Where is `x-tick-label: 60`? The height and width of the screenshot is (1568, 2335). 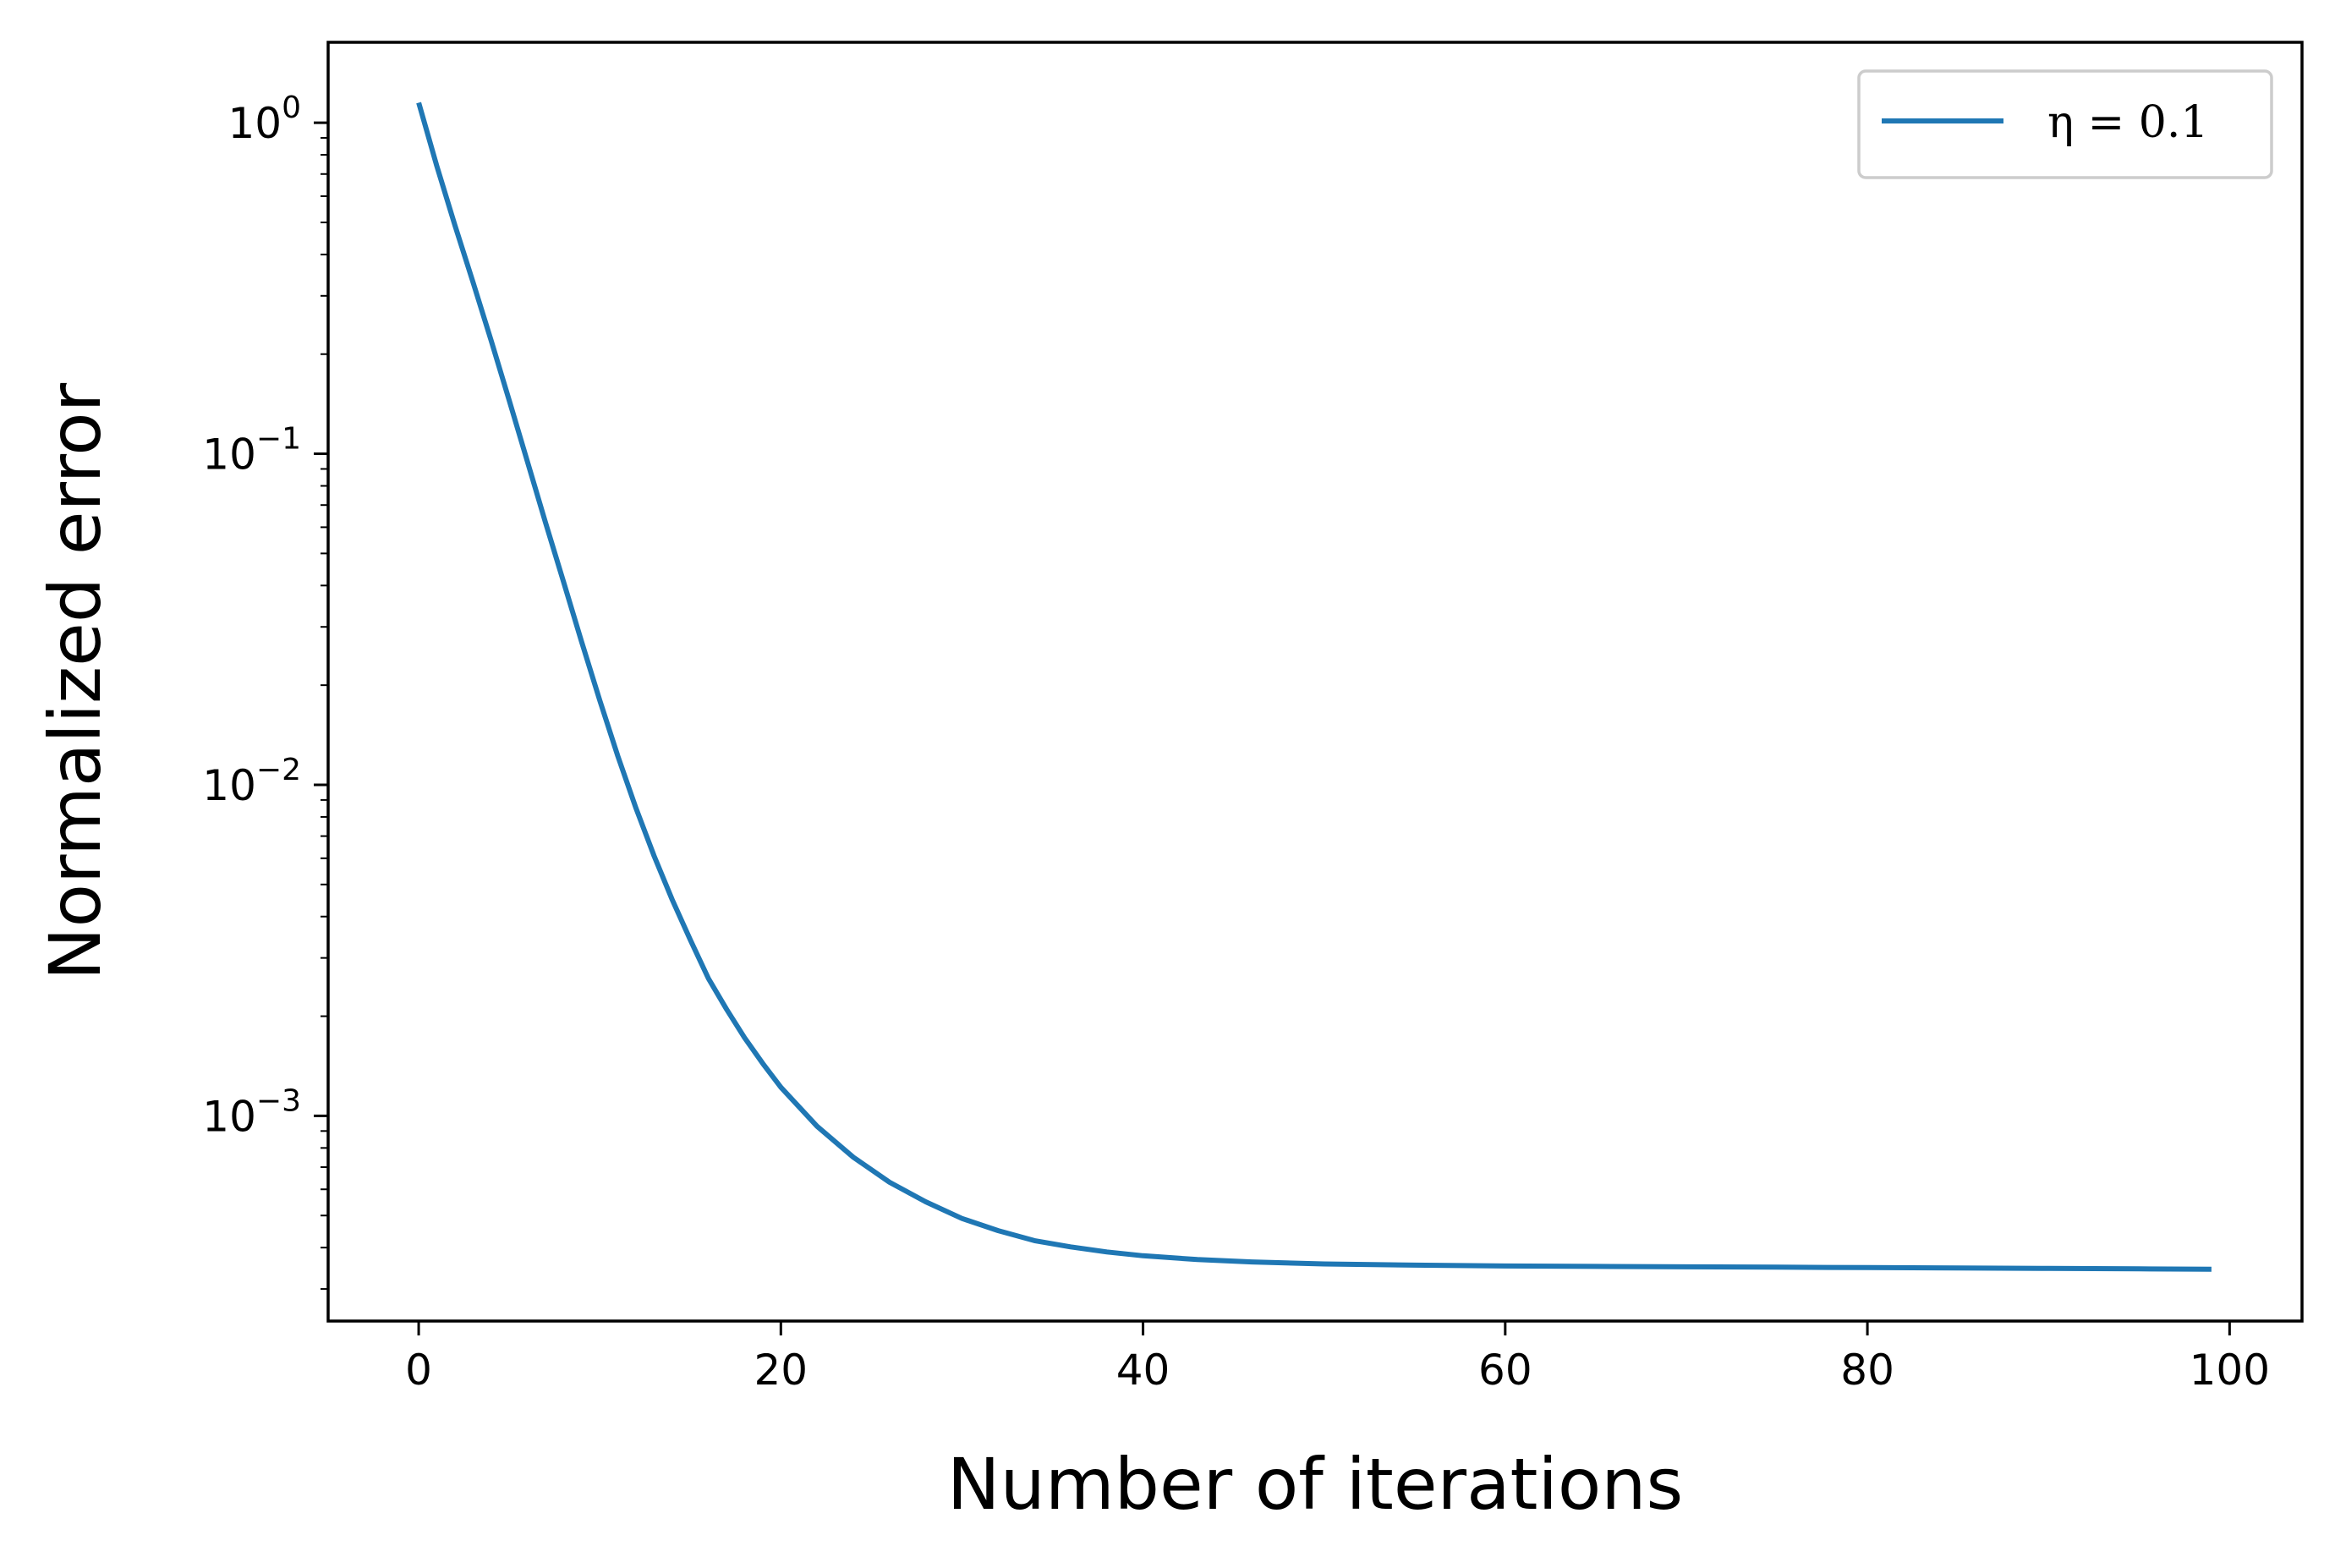
x-tick-label: 60 is located at coordinates (1505, 1370).